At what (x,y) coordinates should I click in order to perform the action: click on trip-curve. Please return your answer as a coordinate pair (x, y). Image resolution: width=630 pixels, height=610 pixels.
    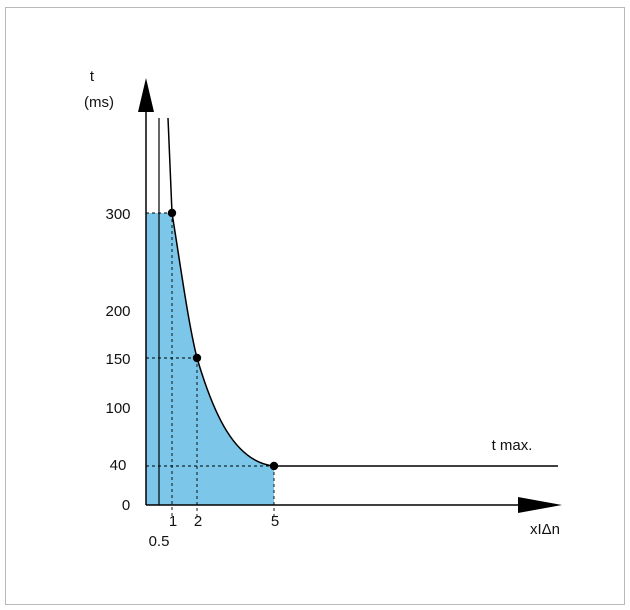
    Looking at the image, I should click on (221, 292).